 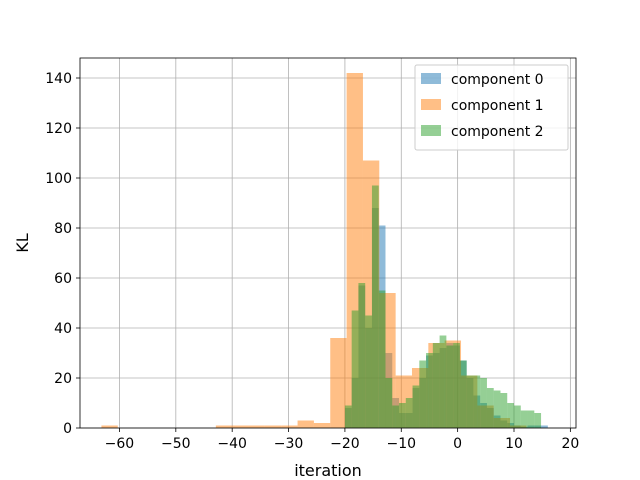 What do you see at coordinates (63, 279) in the screenshot?
I see `y-tick-label: 60` at bounding box center [63, 279].